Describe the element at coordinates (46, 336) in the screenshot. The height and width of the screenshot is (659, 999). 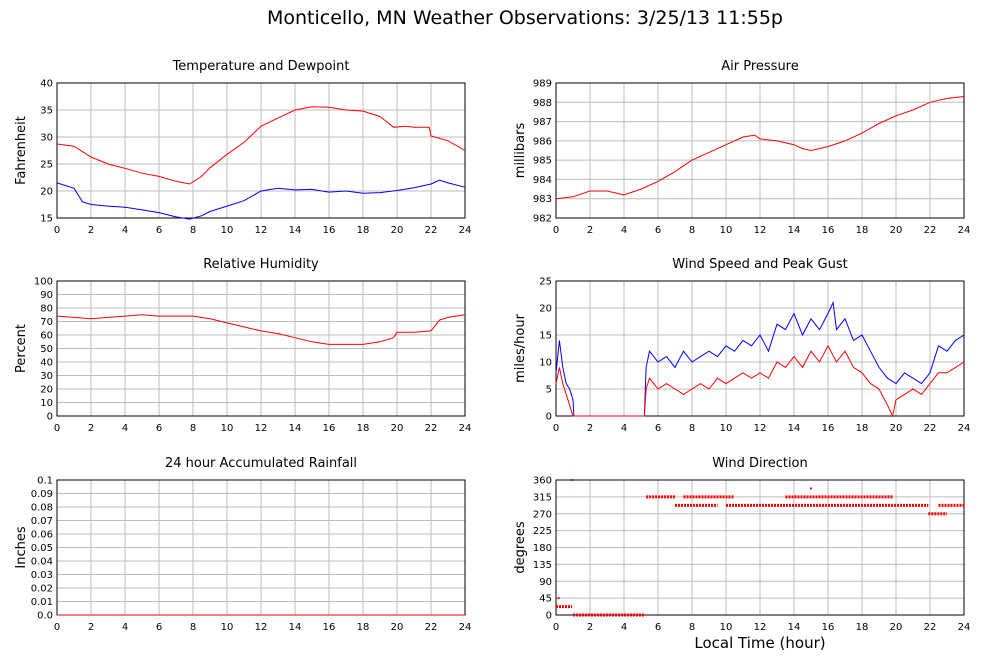
I see `y-tick-label: 60` at that location.